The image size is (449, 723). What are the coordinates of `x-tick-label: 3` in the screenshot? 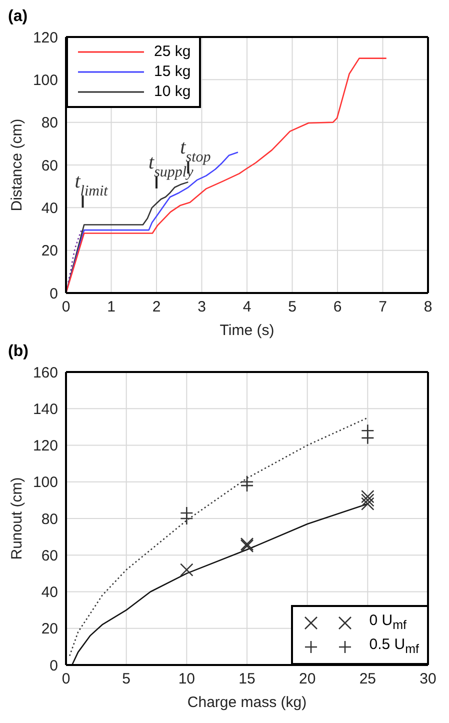 It's located at (202, 307).